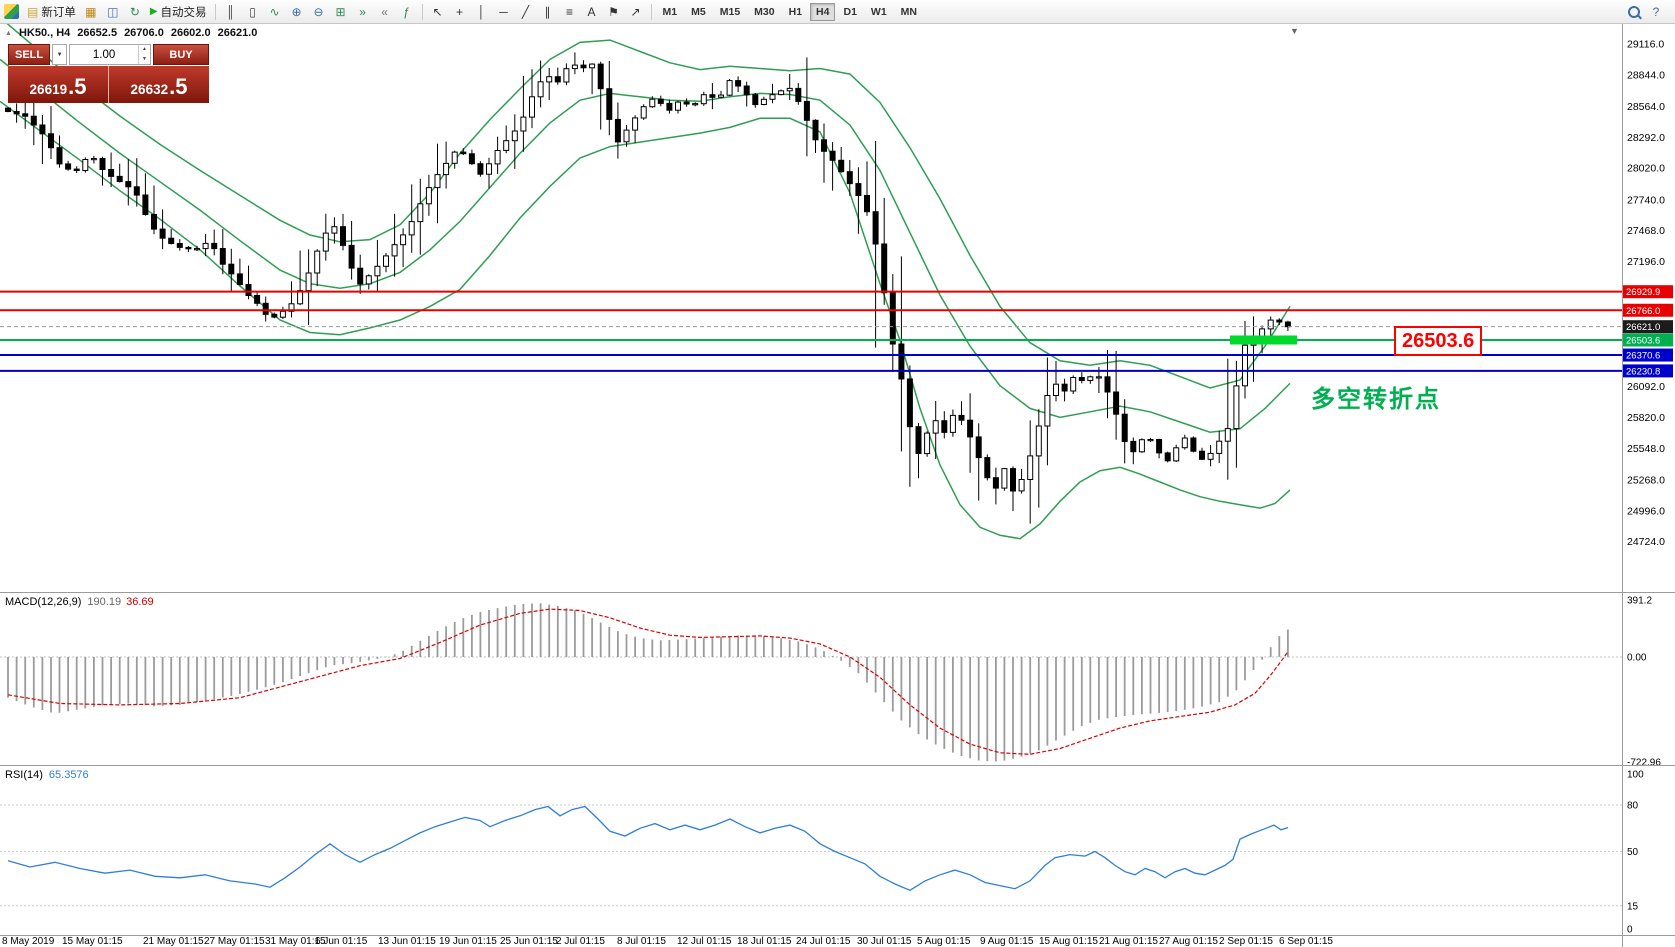 This screenshot has width=1675, height=947. I want to click on one-click-collapse-arrow: ▲, so click(8, 33).